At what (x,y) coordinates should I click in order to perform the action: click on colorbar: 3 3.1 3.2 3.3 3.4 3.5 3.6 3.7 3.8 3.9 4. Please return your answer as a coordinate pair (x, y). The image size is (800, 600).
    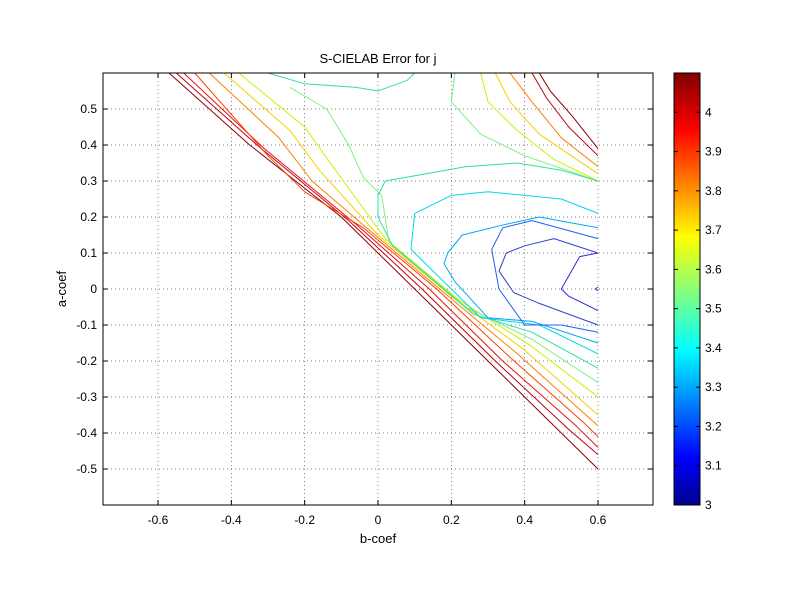
    Looking at the image, I should click on (697, 292).